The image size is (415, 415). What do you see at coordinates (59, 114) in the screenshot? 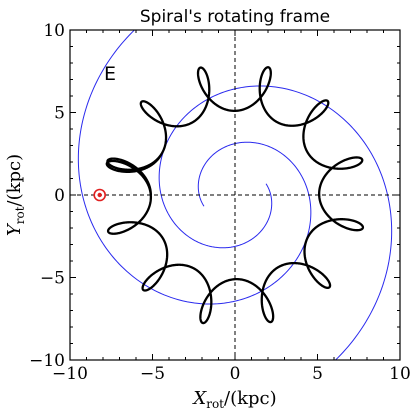
I see `y-tick-label: 5` at bounding box center [59, 114].